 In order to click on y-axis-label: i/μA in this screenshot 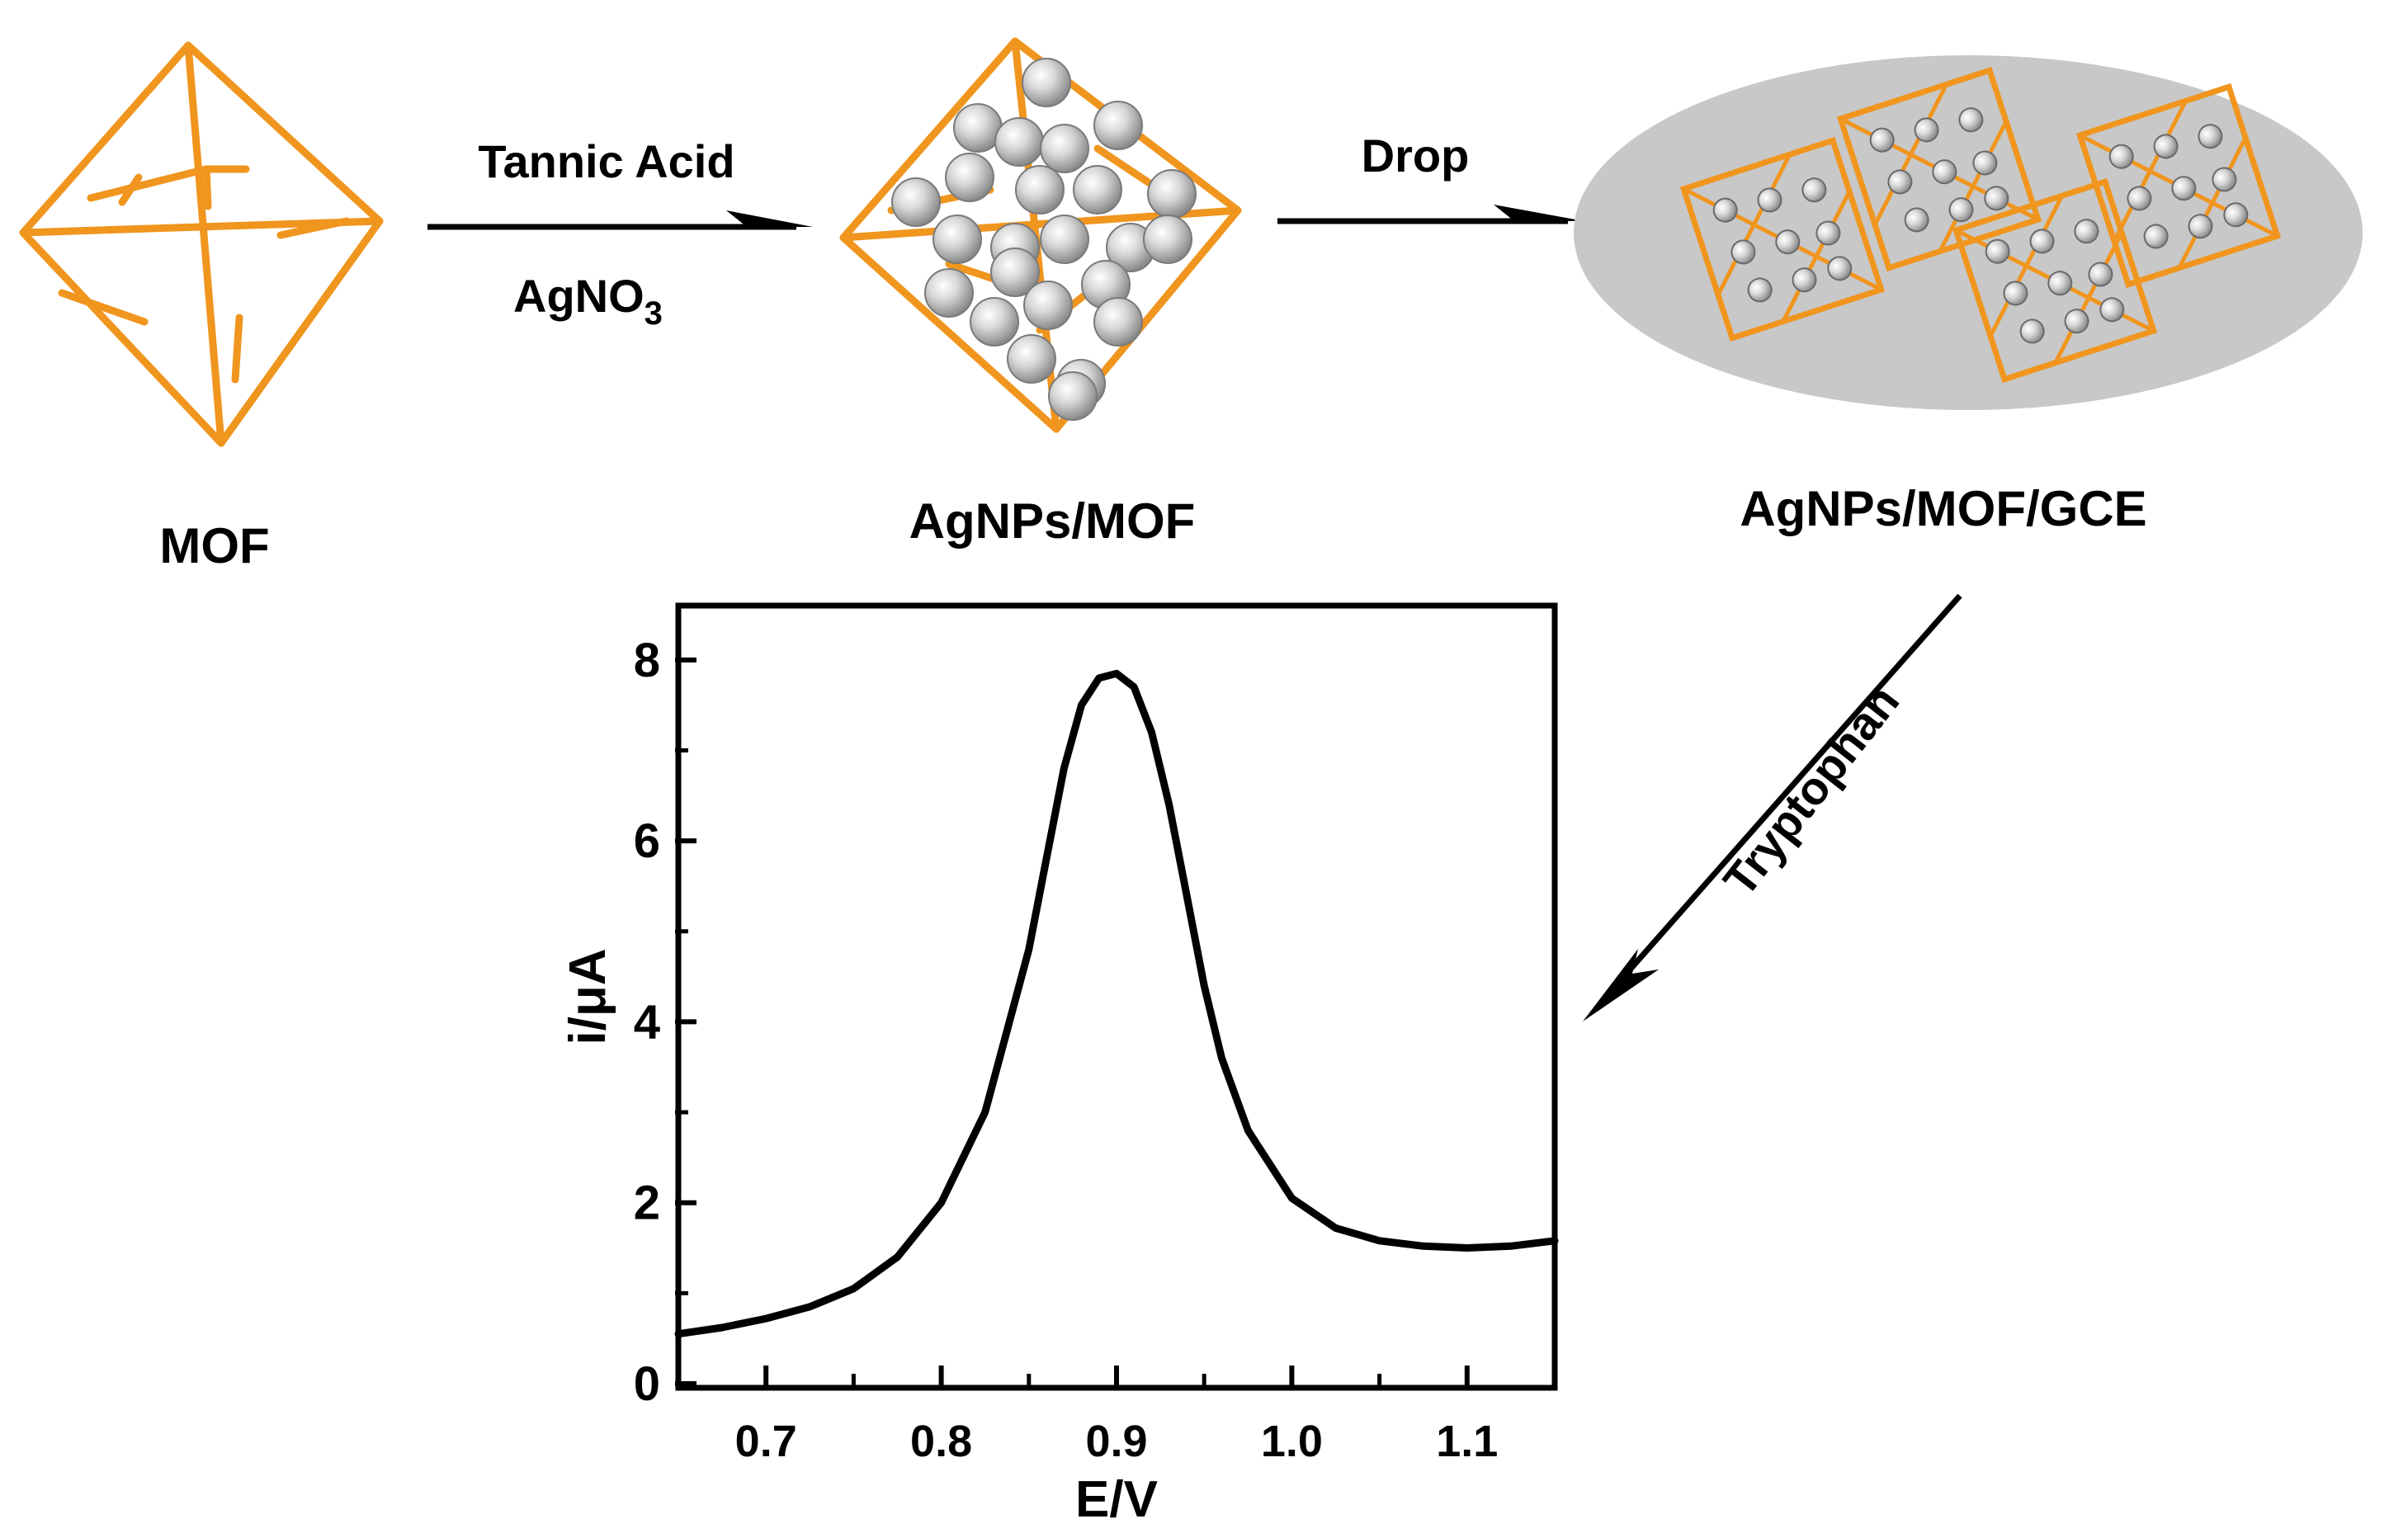, I will do `click(588, 997)`.